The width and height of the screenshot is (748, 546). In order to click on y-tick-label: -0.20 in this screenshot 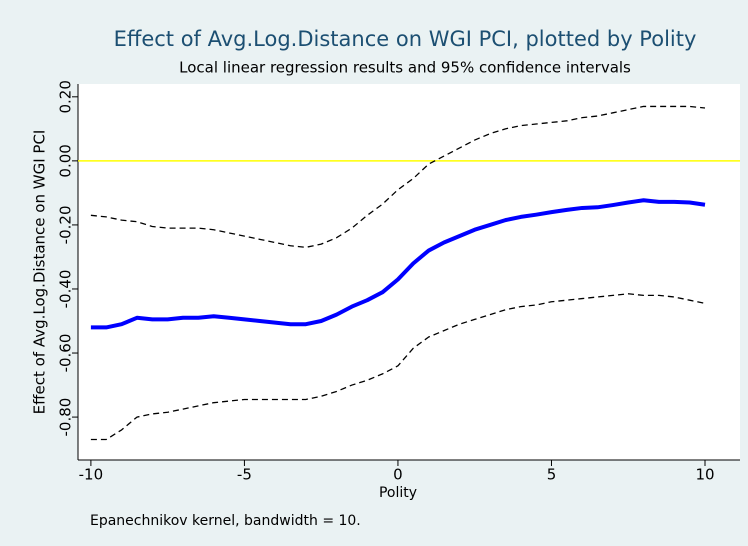, I will do `click(66, 225)`.